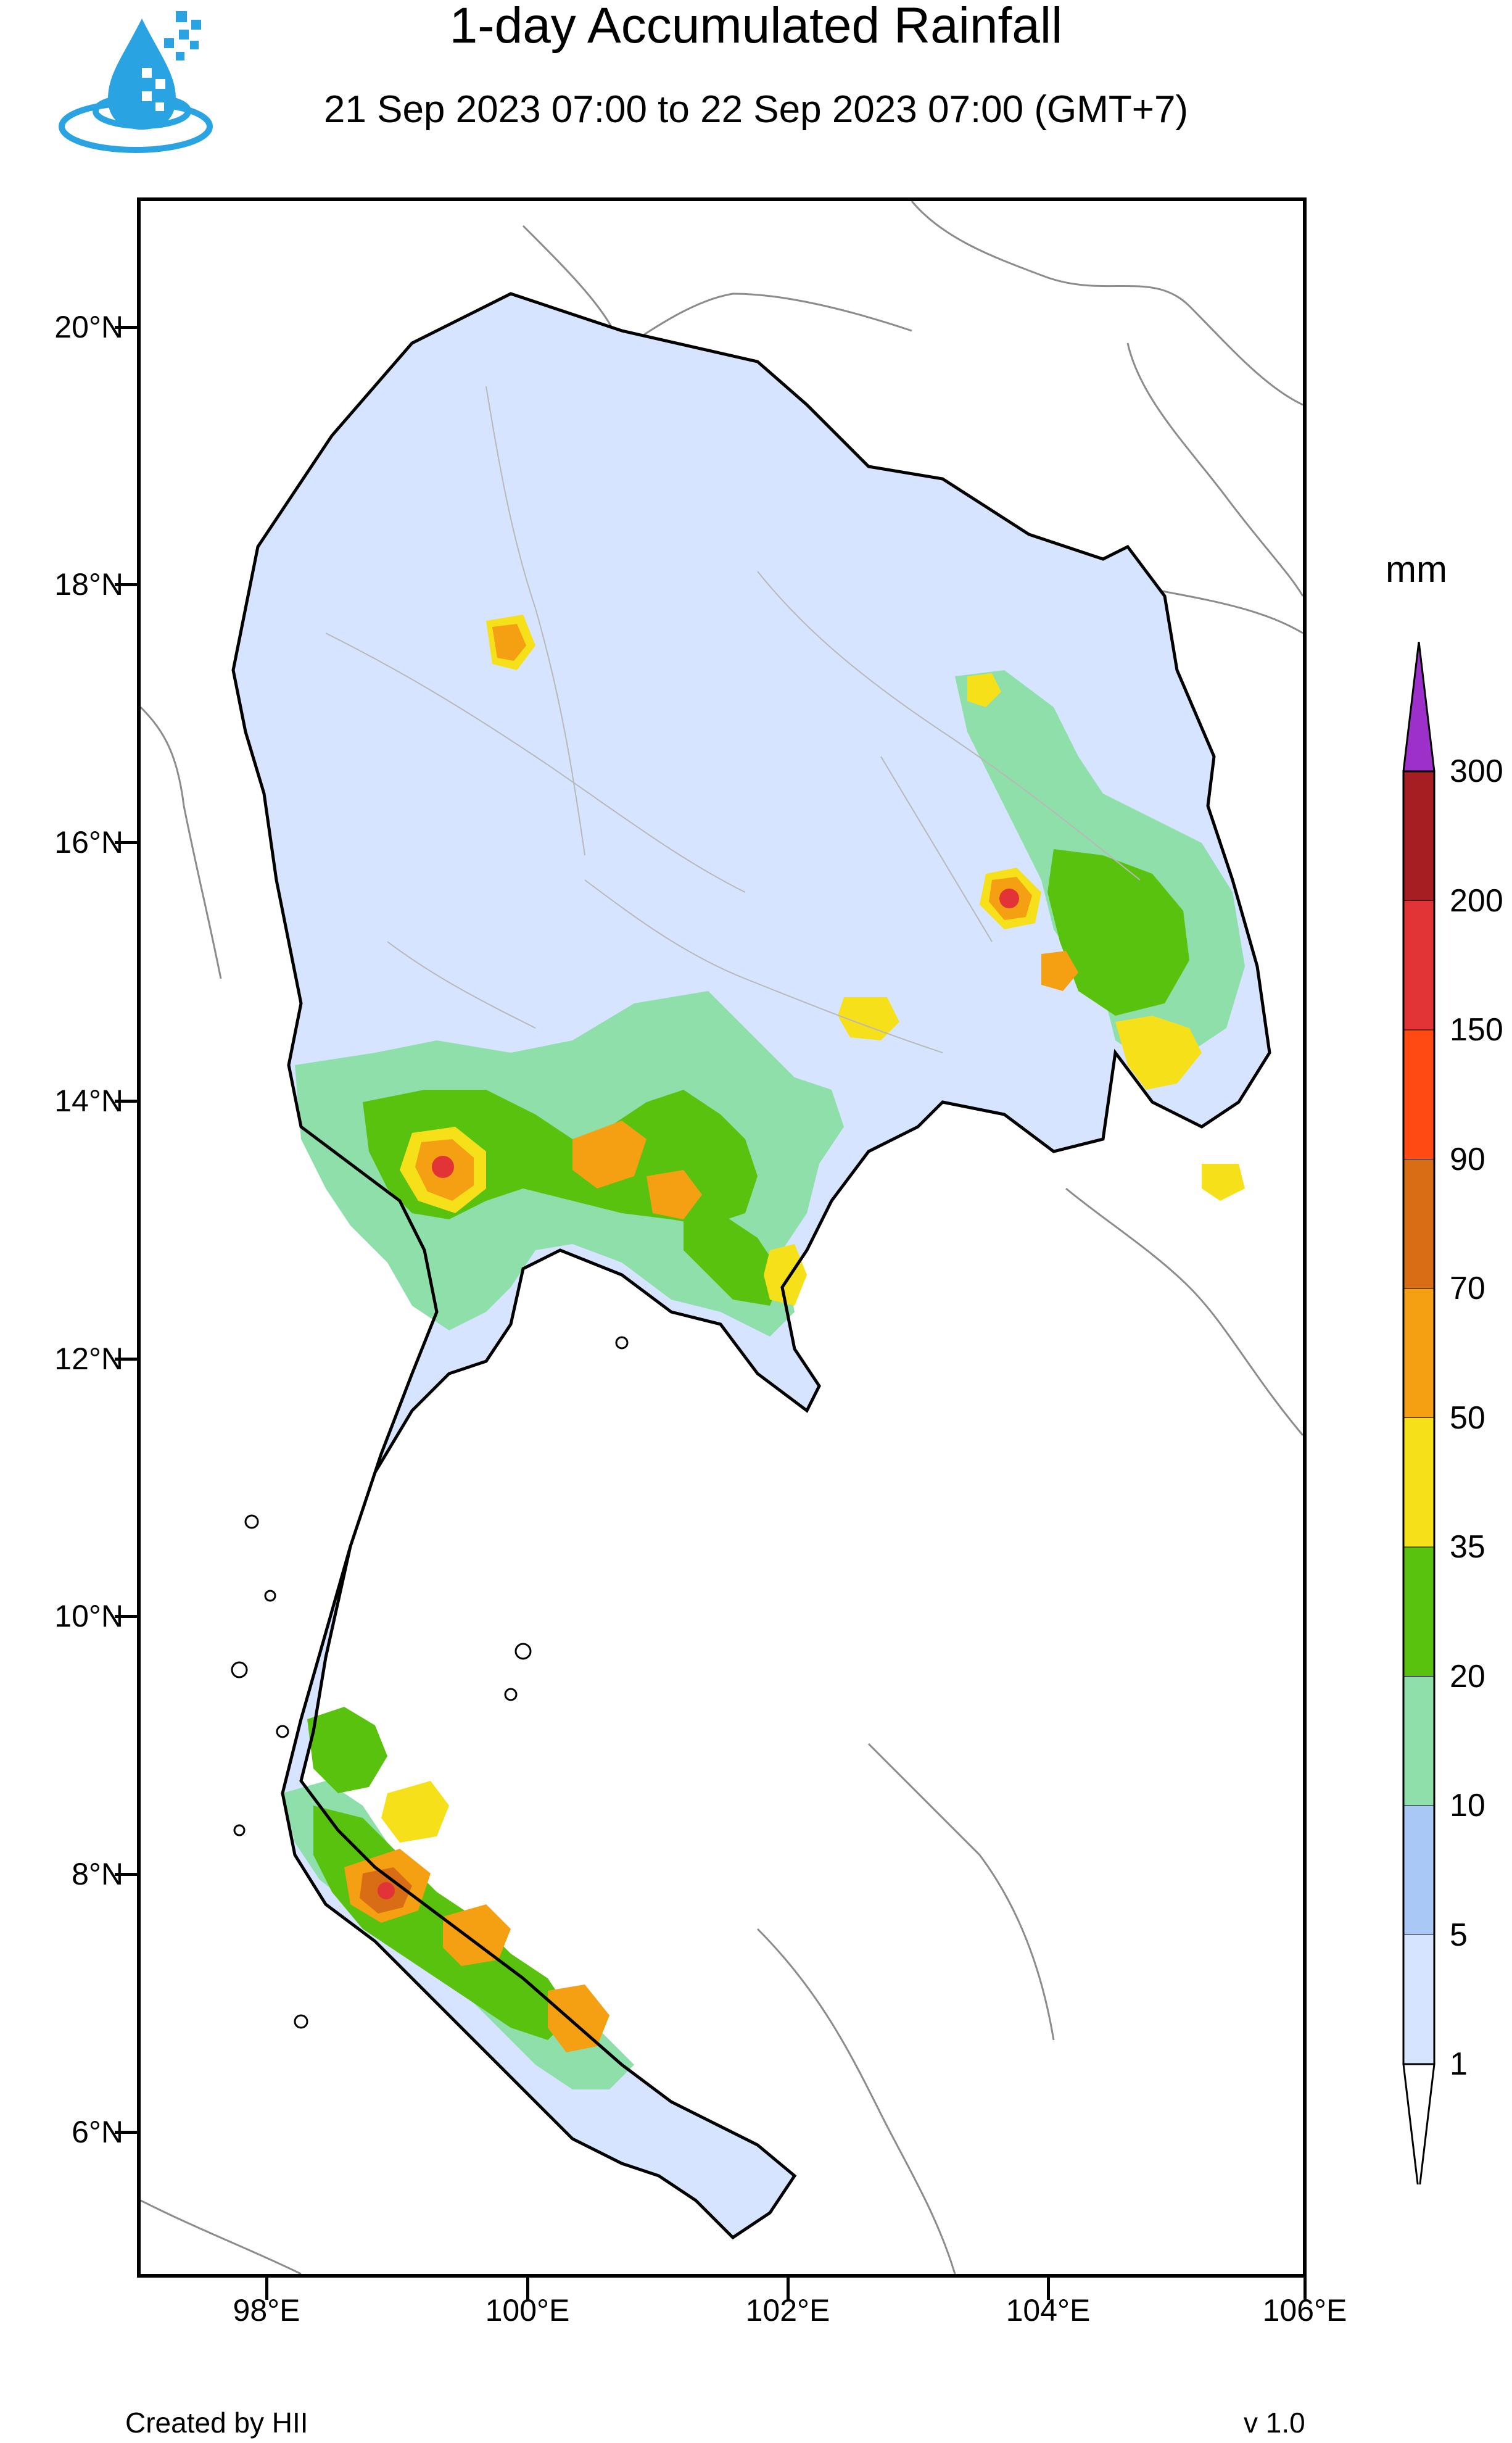 This screenshot has height=2443, width=1512. I want to click on legend-level-label: 35, so click(1468, 1547).